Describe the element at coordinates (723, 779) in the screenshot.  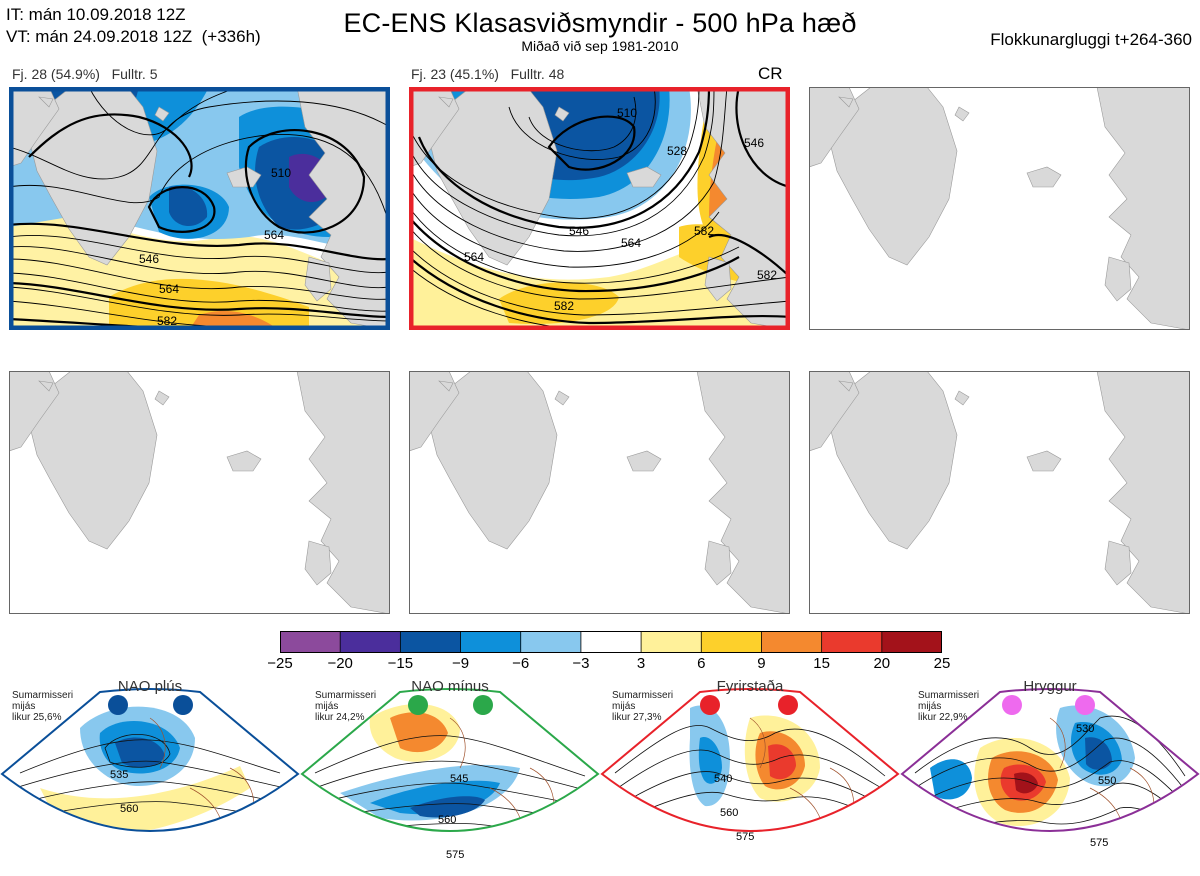
I see `contour-label: 540` at that location.